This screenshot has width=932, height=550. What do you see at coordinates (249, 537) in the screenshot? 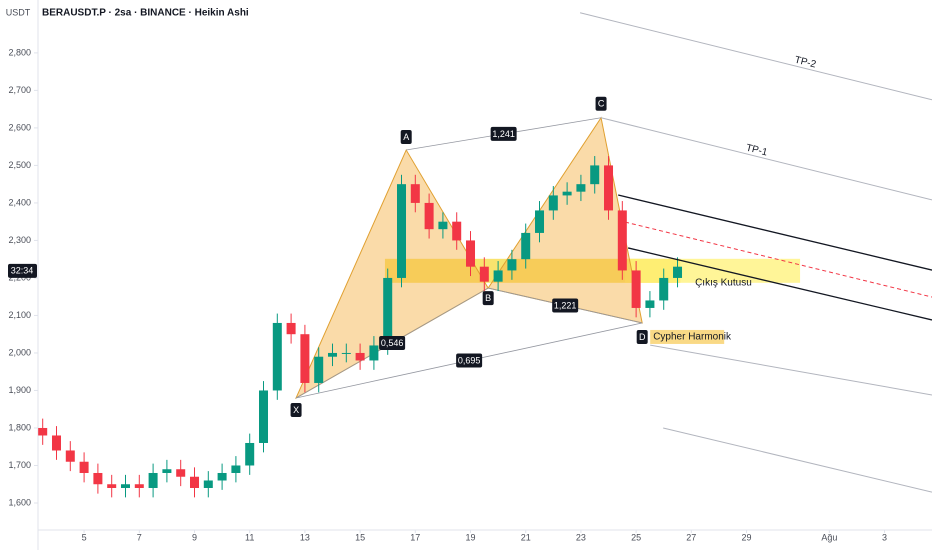
I see `x-tick-label: 11` at bounding box center [249, 537].